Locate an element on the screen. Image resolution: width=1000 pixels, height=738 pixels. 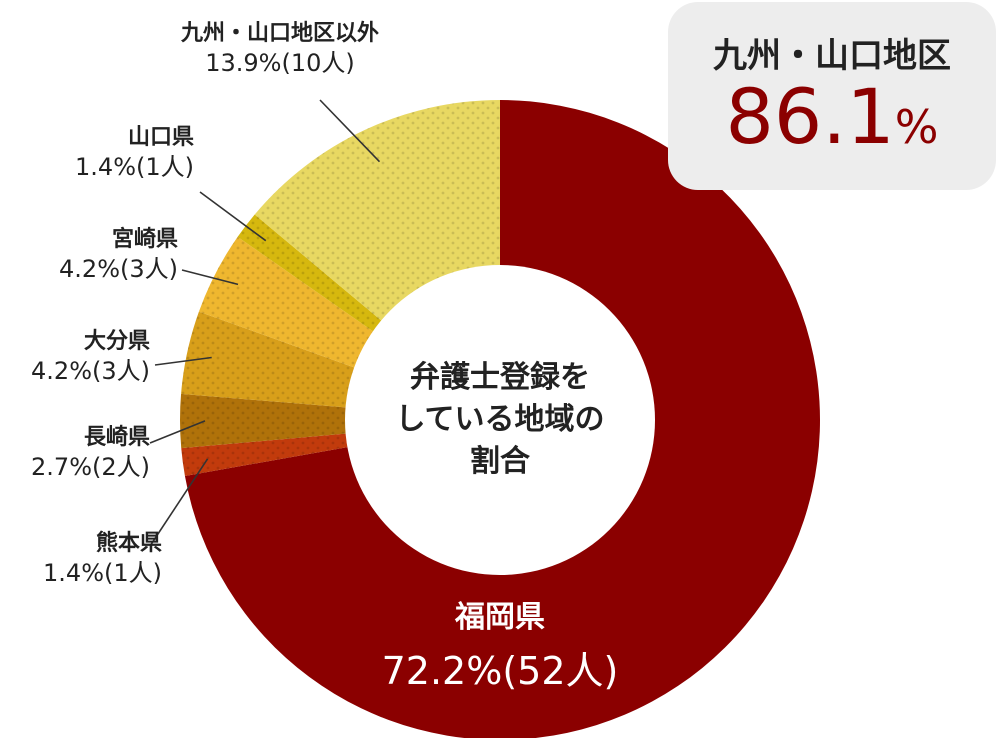
leader-line-oita is located at coordinates (183, 361).